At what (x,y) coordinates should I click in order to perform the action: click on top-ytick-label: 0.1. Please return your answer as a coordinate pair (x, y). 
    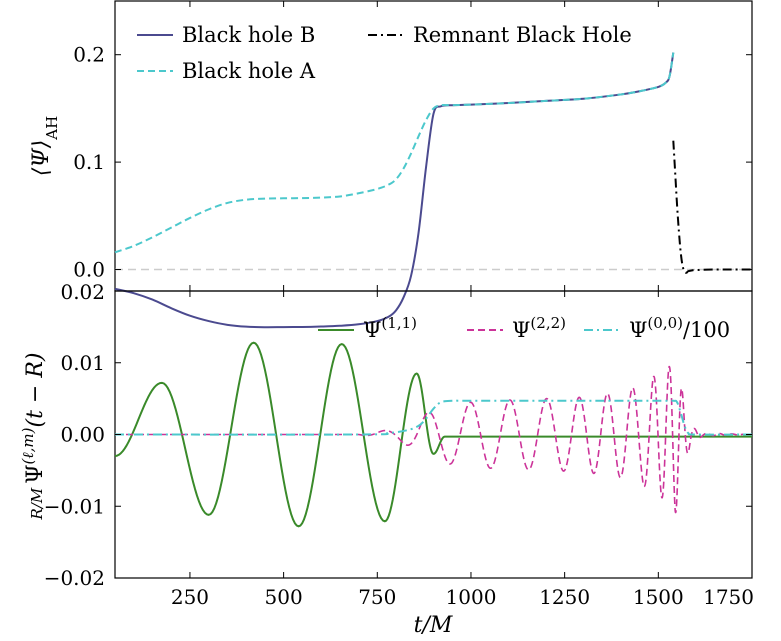
    Looking at the image, I should click on (89, 162).